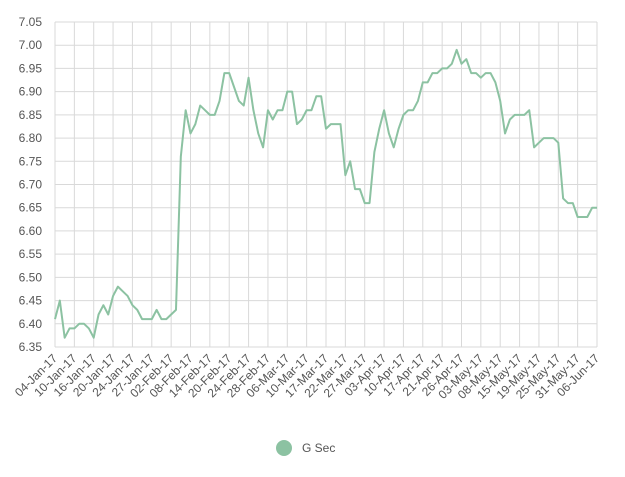 The image size is (625, 477). What do you see at coordinates (284, 448) in the screenshot?
I see `legend-marker` at bounding box center [284, 448].